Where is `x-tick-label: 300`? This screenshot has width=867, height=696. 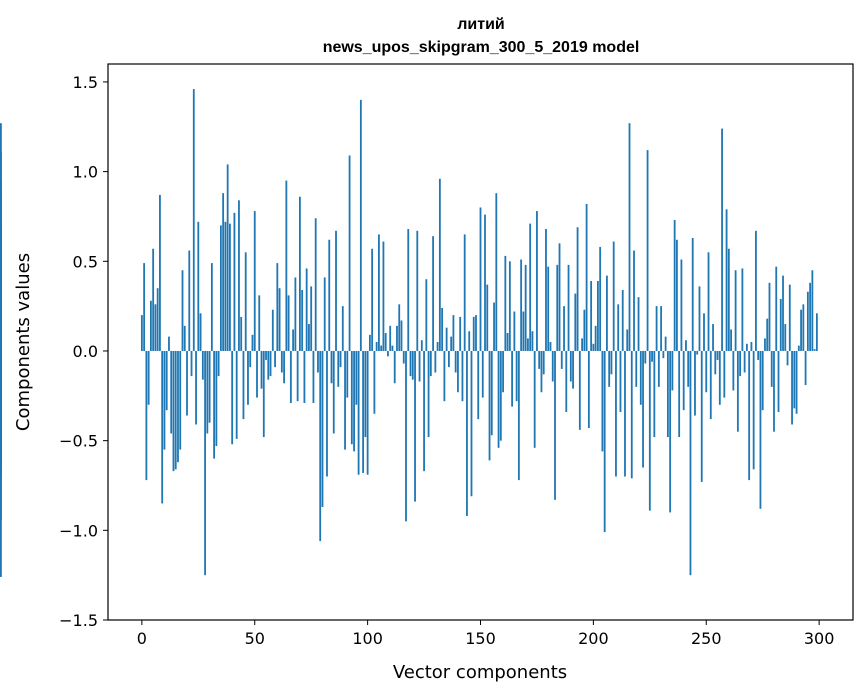
x-tick-label: 300 is located at coordinates (819, 638).